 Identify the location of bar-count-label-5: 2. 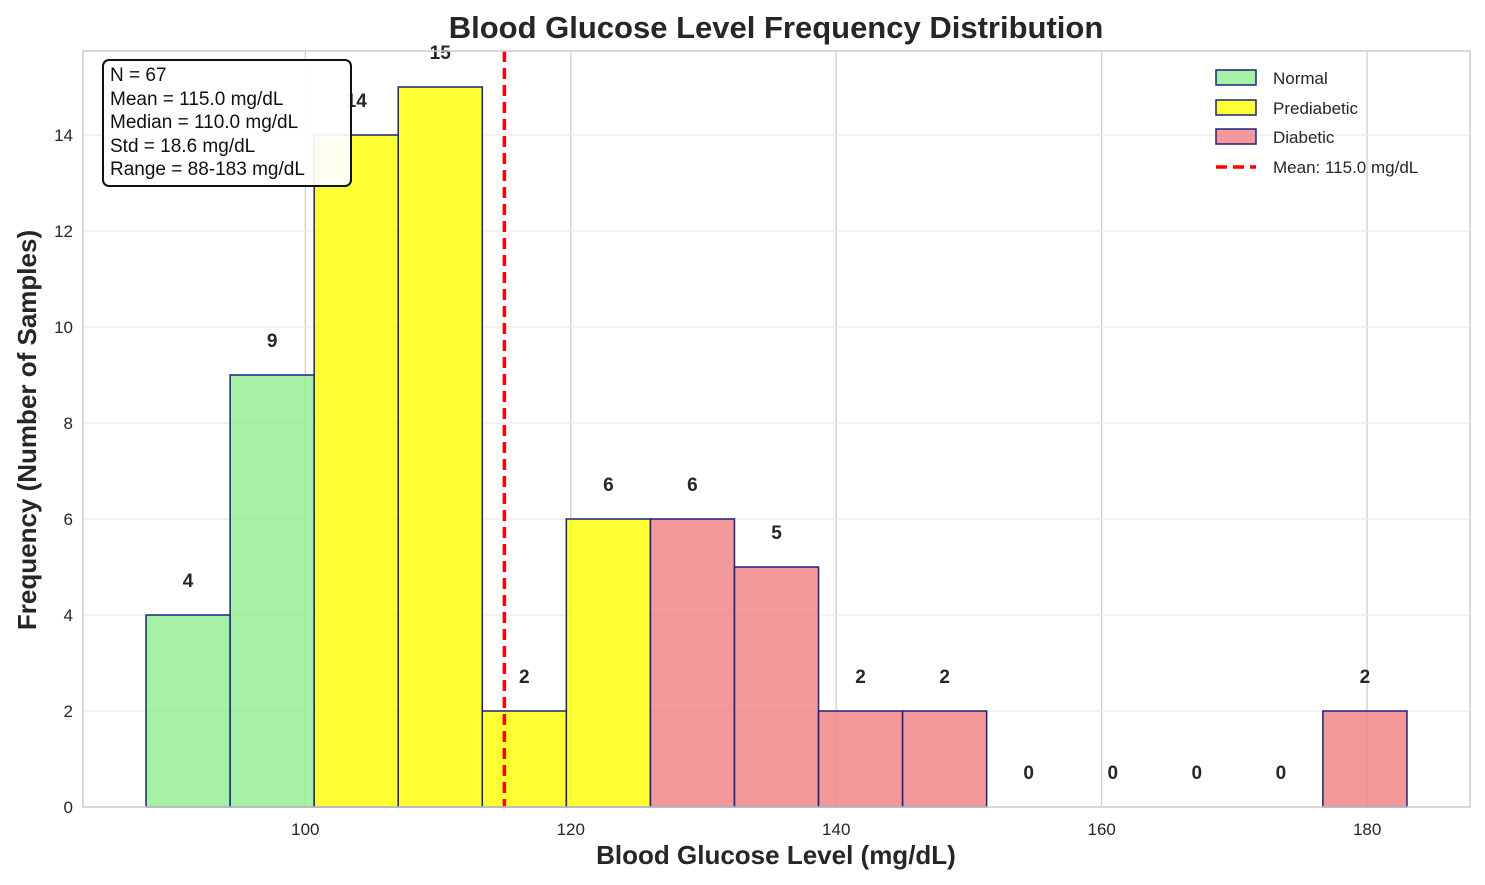
(524, 677).